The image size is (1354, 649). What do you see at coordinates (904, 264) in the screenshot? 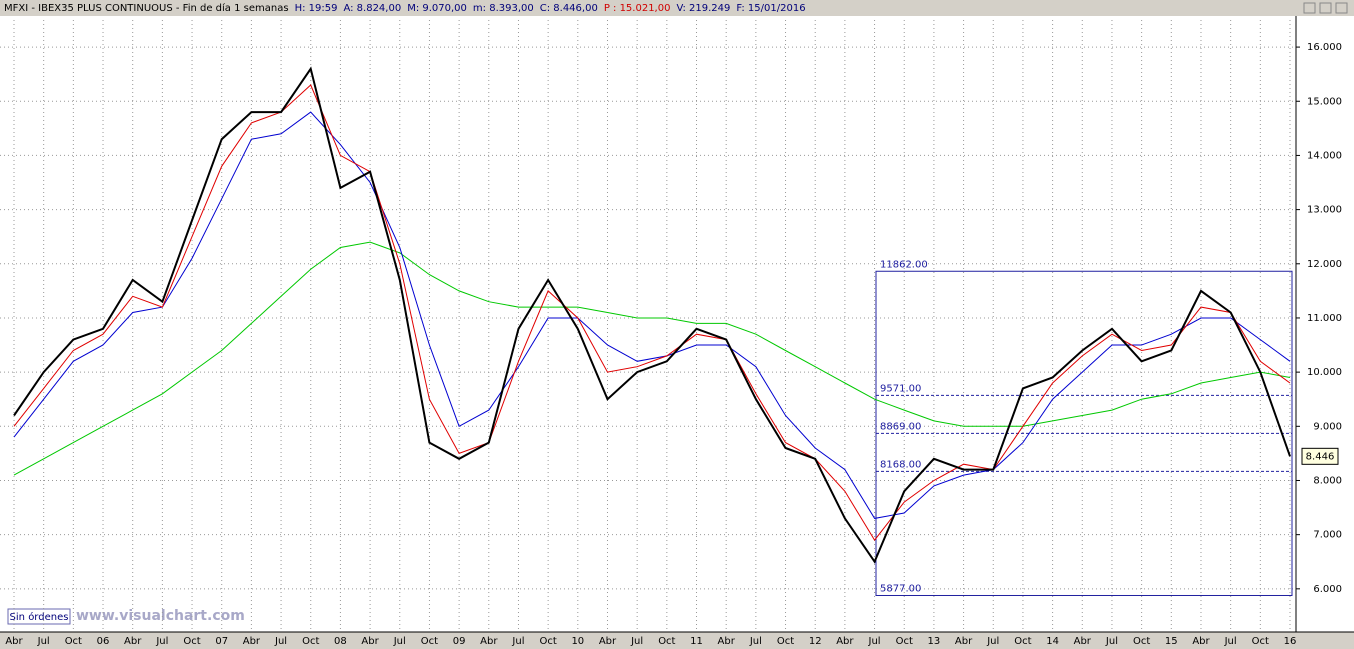
I see `level-label: 11862.00` at bounding box center [904, 264].